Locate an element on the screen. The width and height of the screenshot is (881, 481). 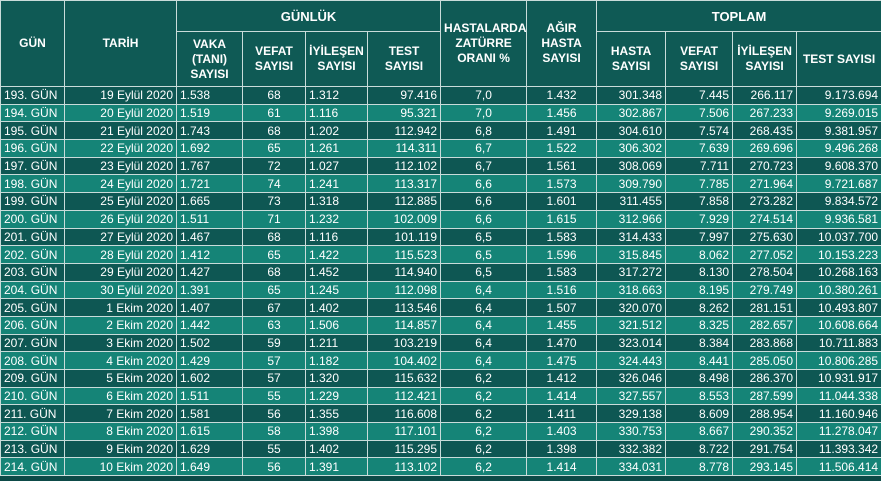
cell-toplam-vefat: 8.262 is located at coordinates (699, 307).